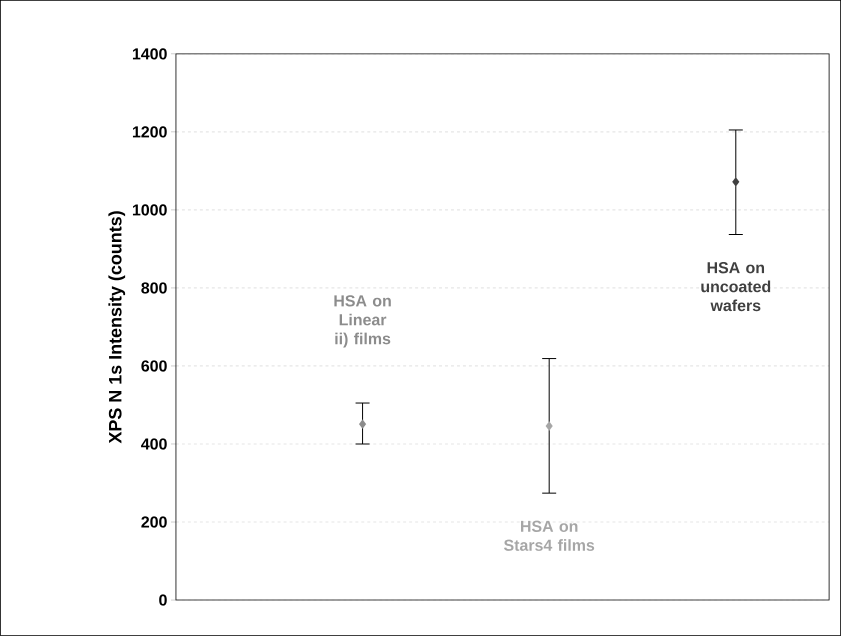 This screenshot has width=841, height=636. I want to click on y-tick-label: 600, so click(154, 366).